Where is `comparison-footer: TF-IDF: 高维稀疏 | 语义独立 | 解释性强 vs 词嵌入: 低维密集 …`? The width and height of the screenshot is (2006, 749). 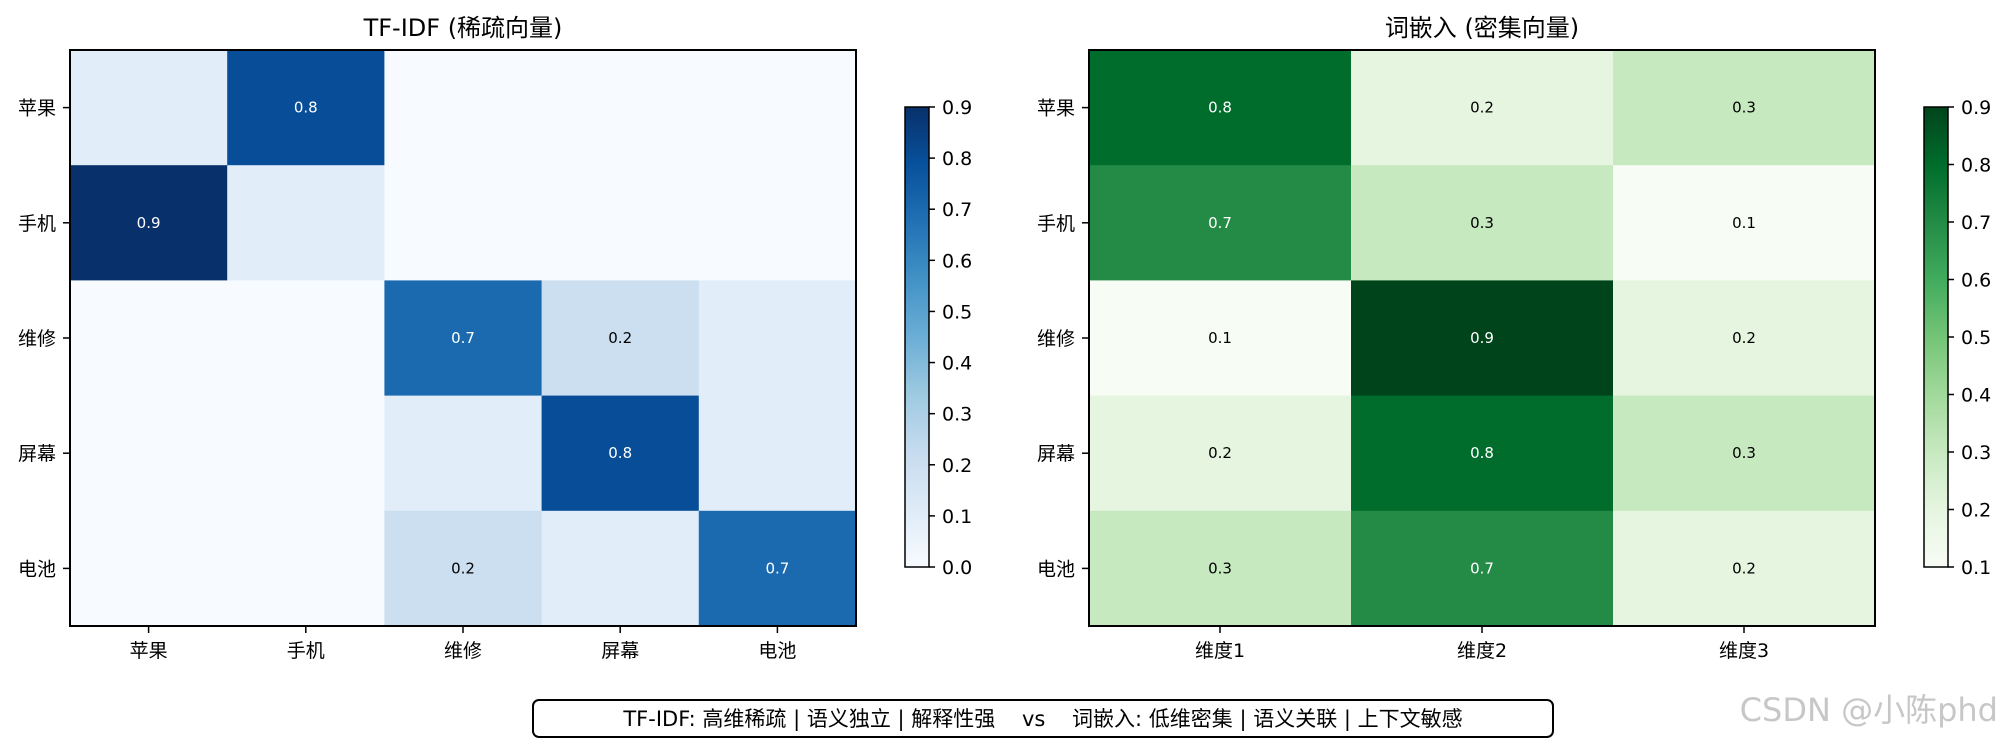 comparison-footer: TF-IDF: 高维稀疏 | 语义独立 | 解释性强 vs 词嵌入: 低维密集 … is located at coordinates (1043, 718).